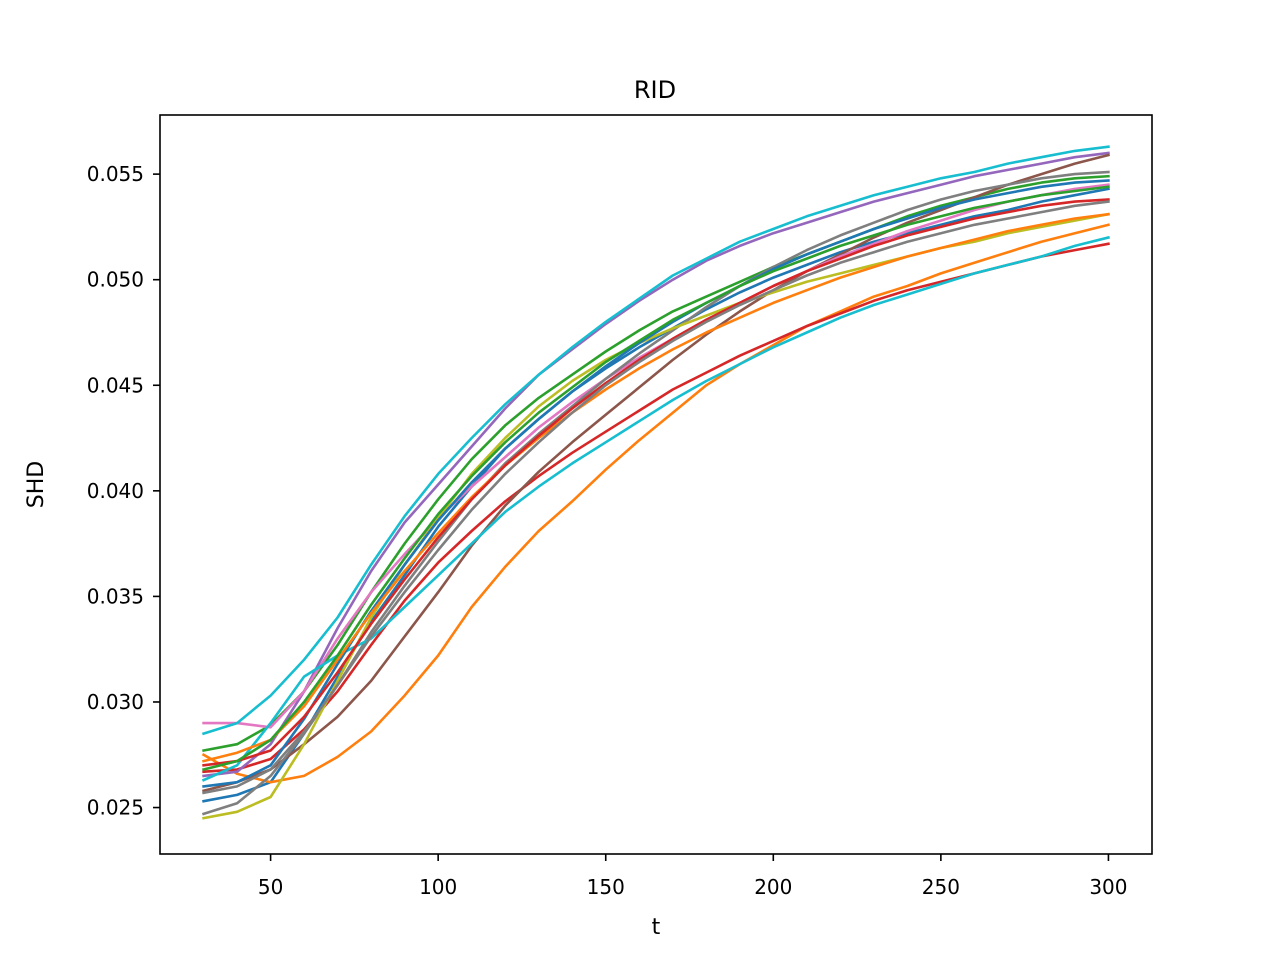 Image resolution: width=1280 pixels, height=960 pixels. Describe the element at coordinates (115, 280) in the screenshot. I see `y-tick-label: 0.050` at that location.